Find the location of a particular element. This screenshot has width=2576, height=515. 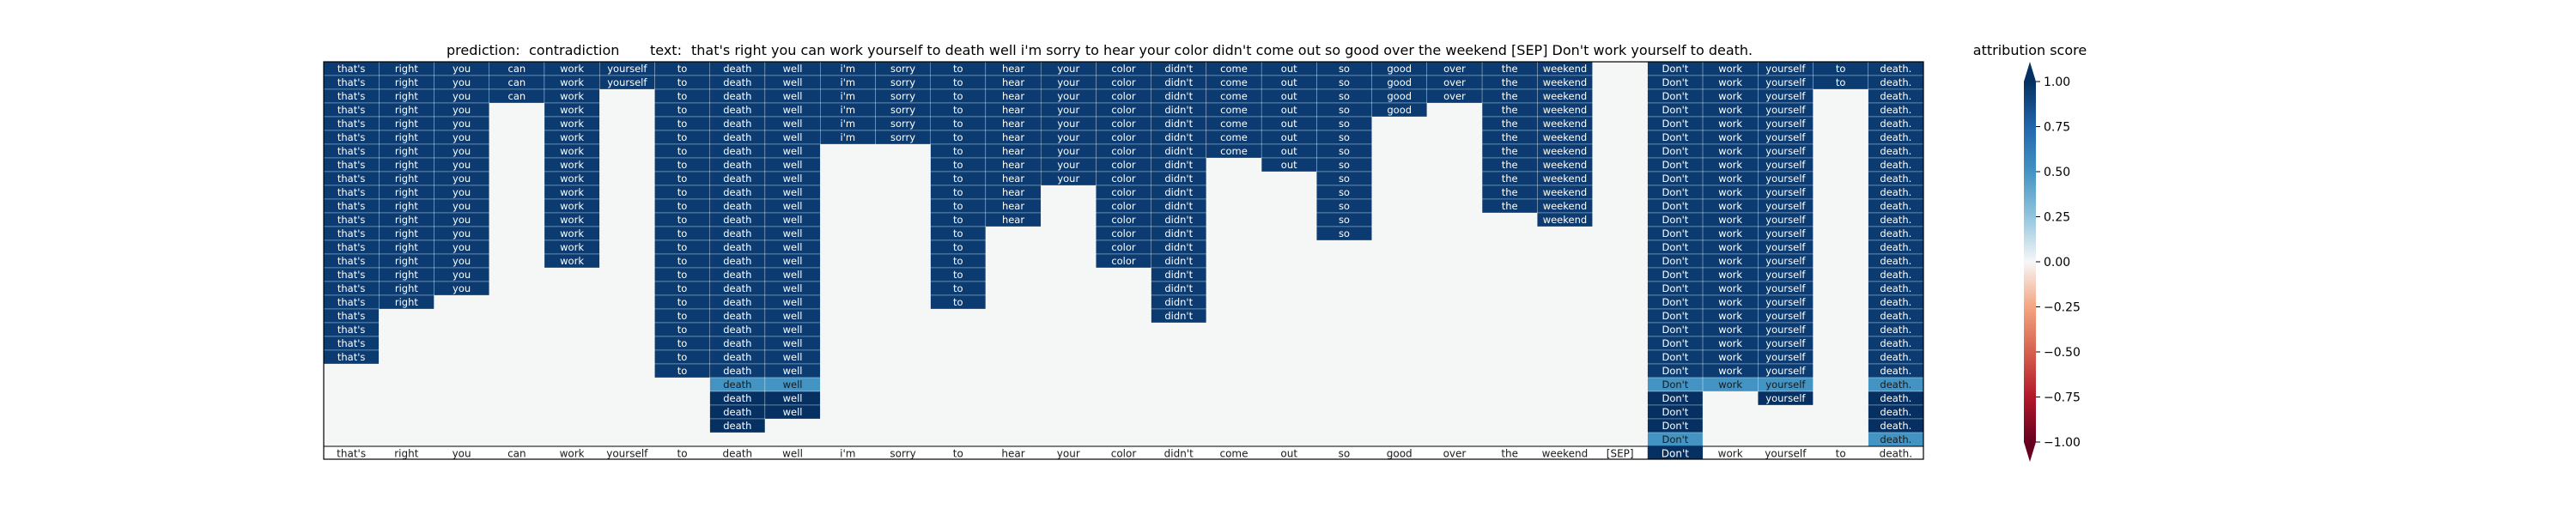

token-axis-label: color is located at coordinates (1124, 454).